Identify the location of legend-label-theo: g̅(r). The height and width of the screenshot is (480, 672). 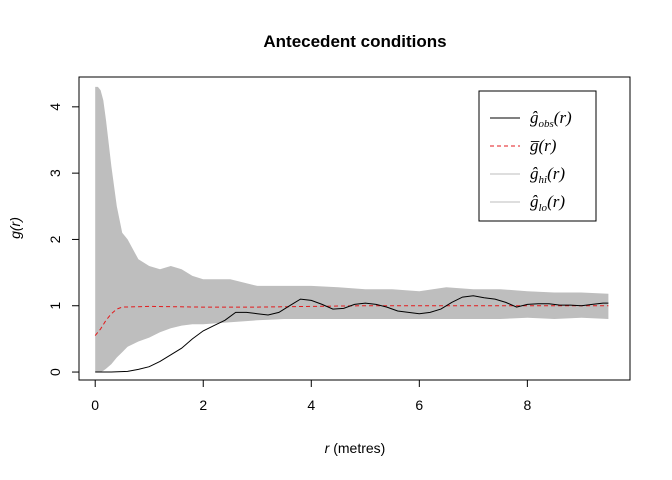
(543, 145).